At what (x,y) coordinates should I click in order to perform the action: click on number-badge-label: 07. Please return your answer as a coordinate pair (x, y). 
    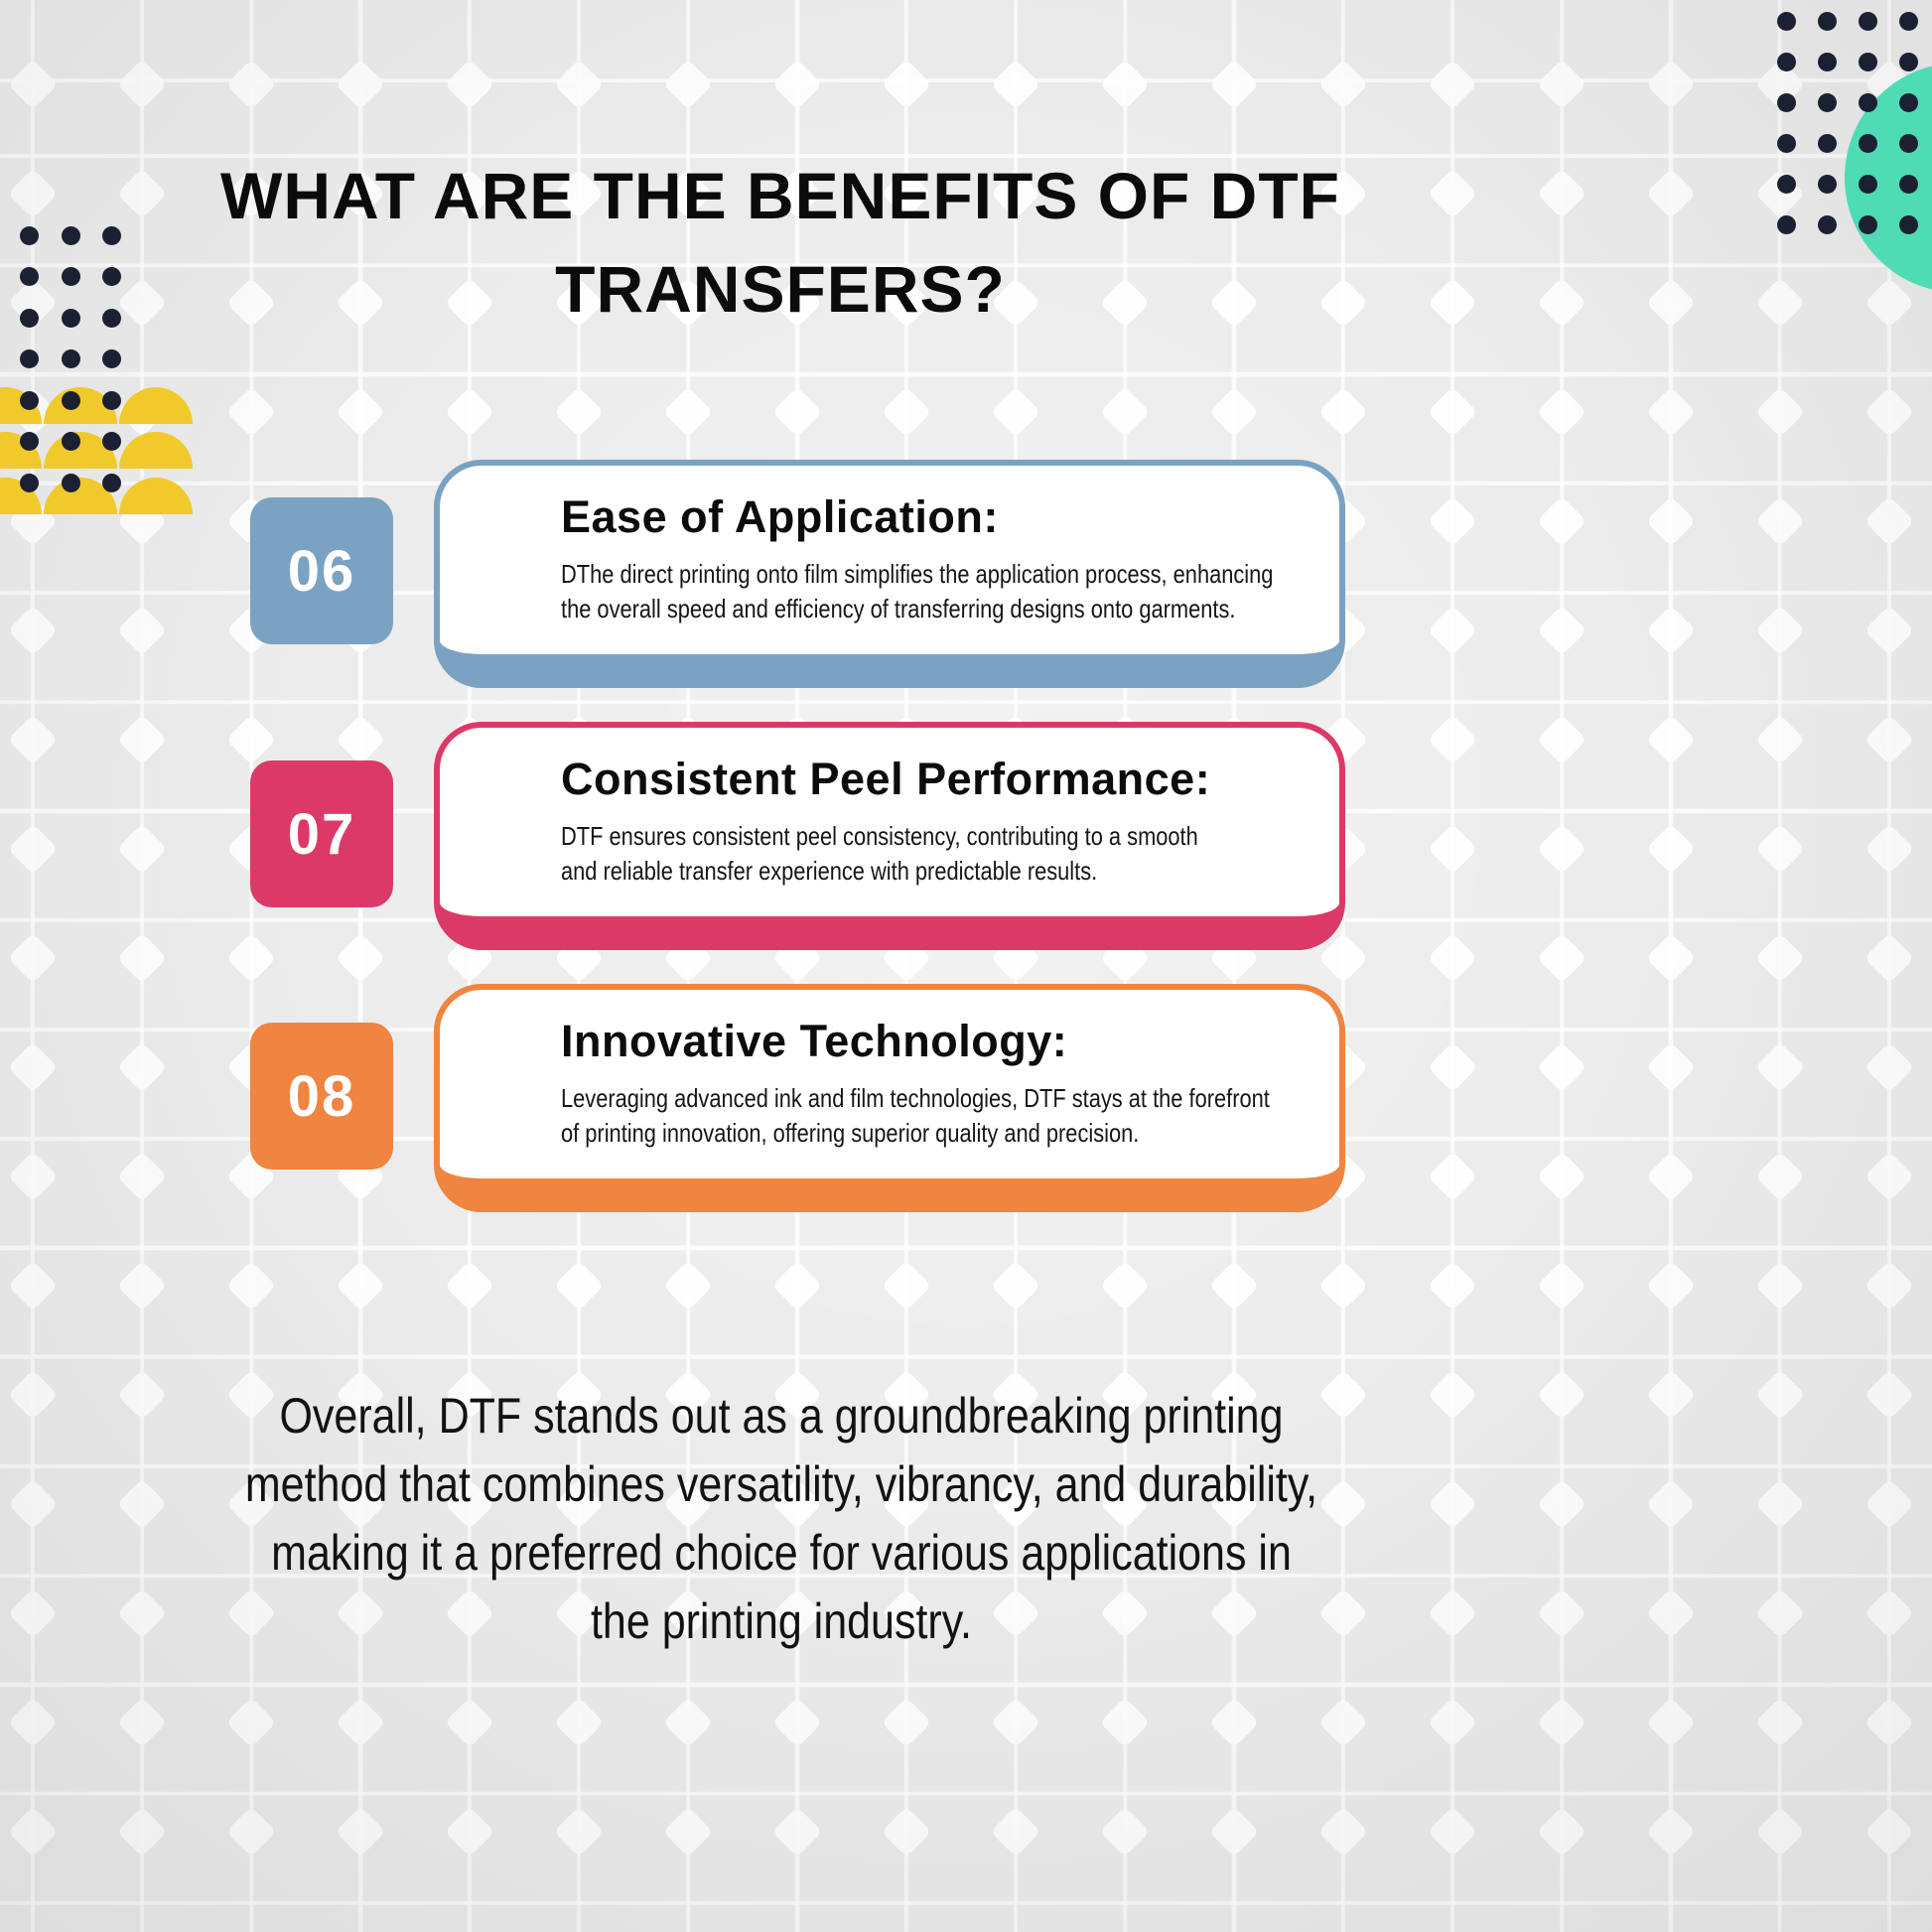
    Looking at the image, I should click on (322, 834).